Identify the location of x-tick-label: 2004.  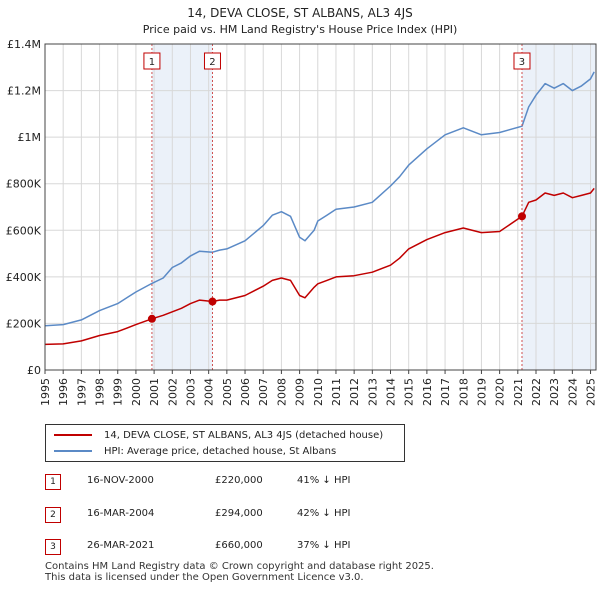
(209, 392).